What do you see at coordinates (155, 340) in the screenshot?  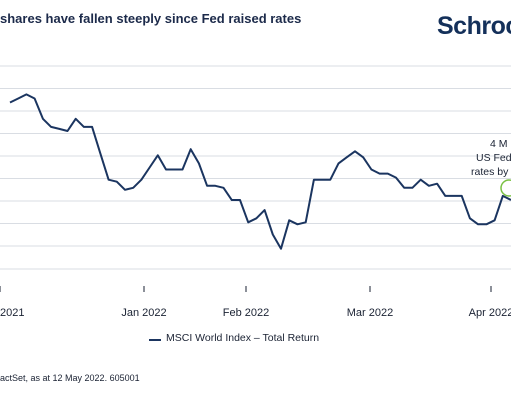 I see `legend-swatch` at bounding box center [155, 340].